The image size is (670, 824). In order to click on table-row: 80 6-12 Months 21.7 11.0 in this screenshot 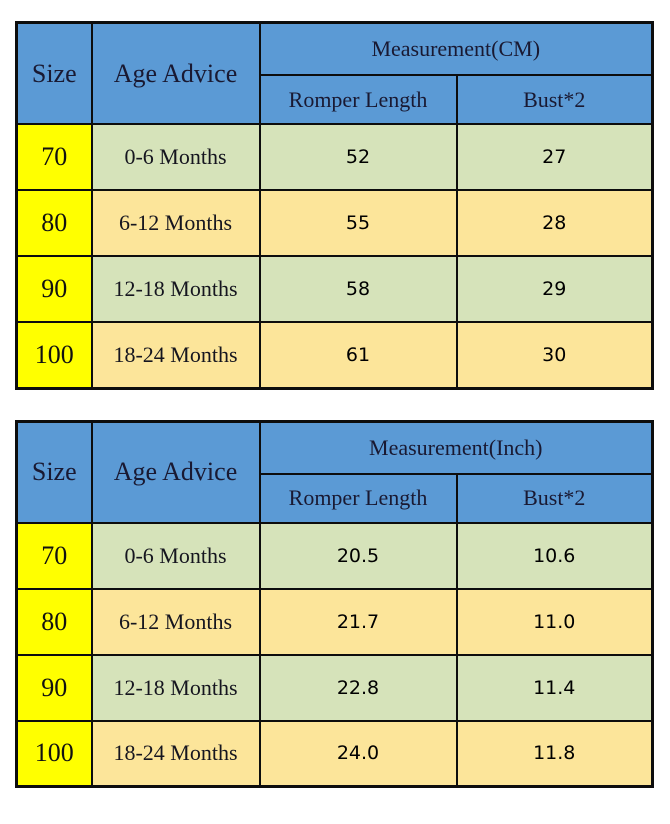, I will do `click(334, 621)`.